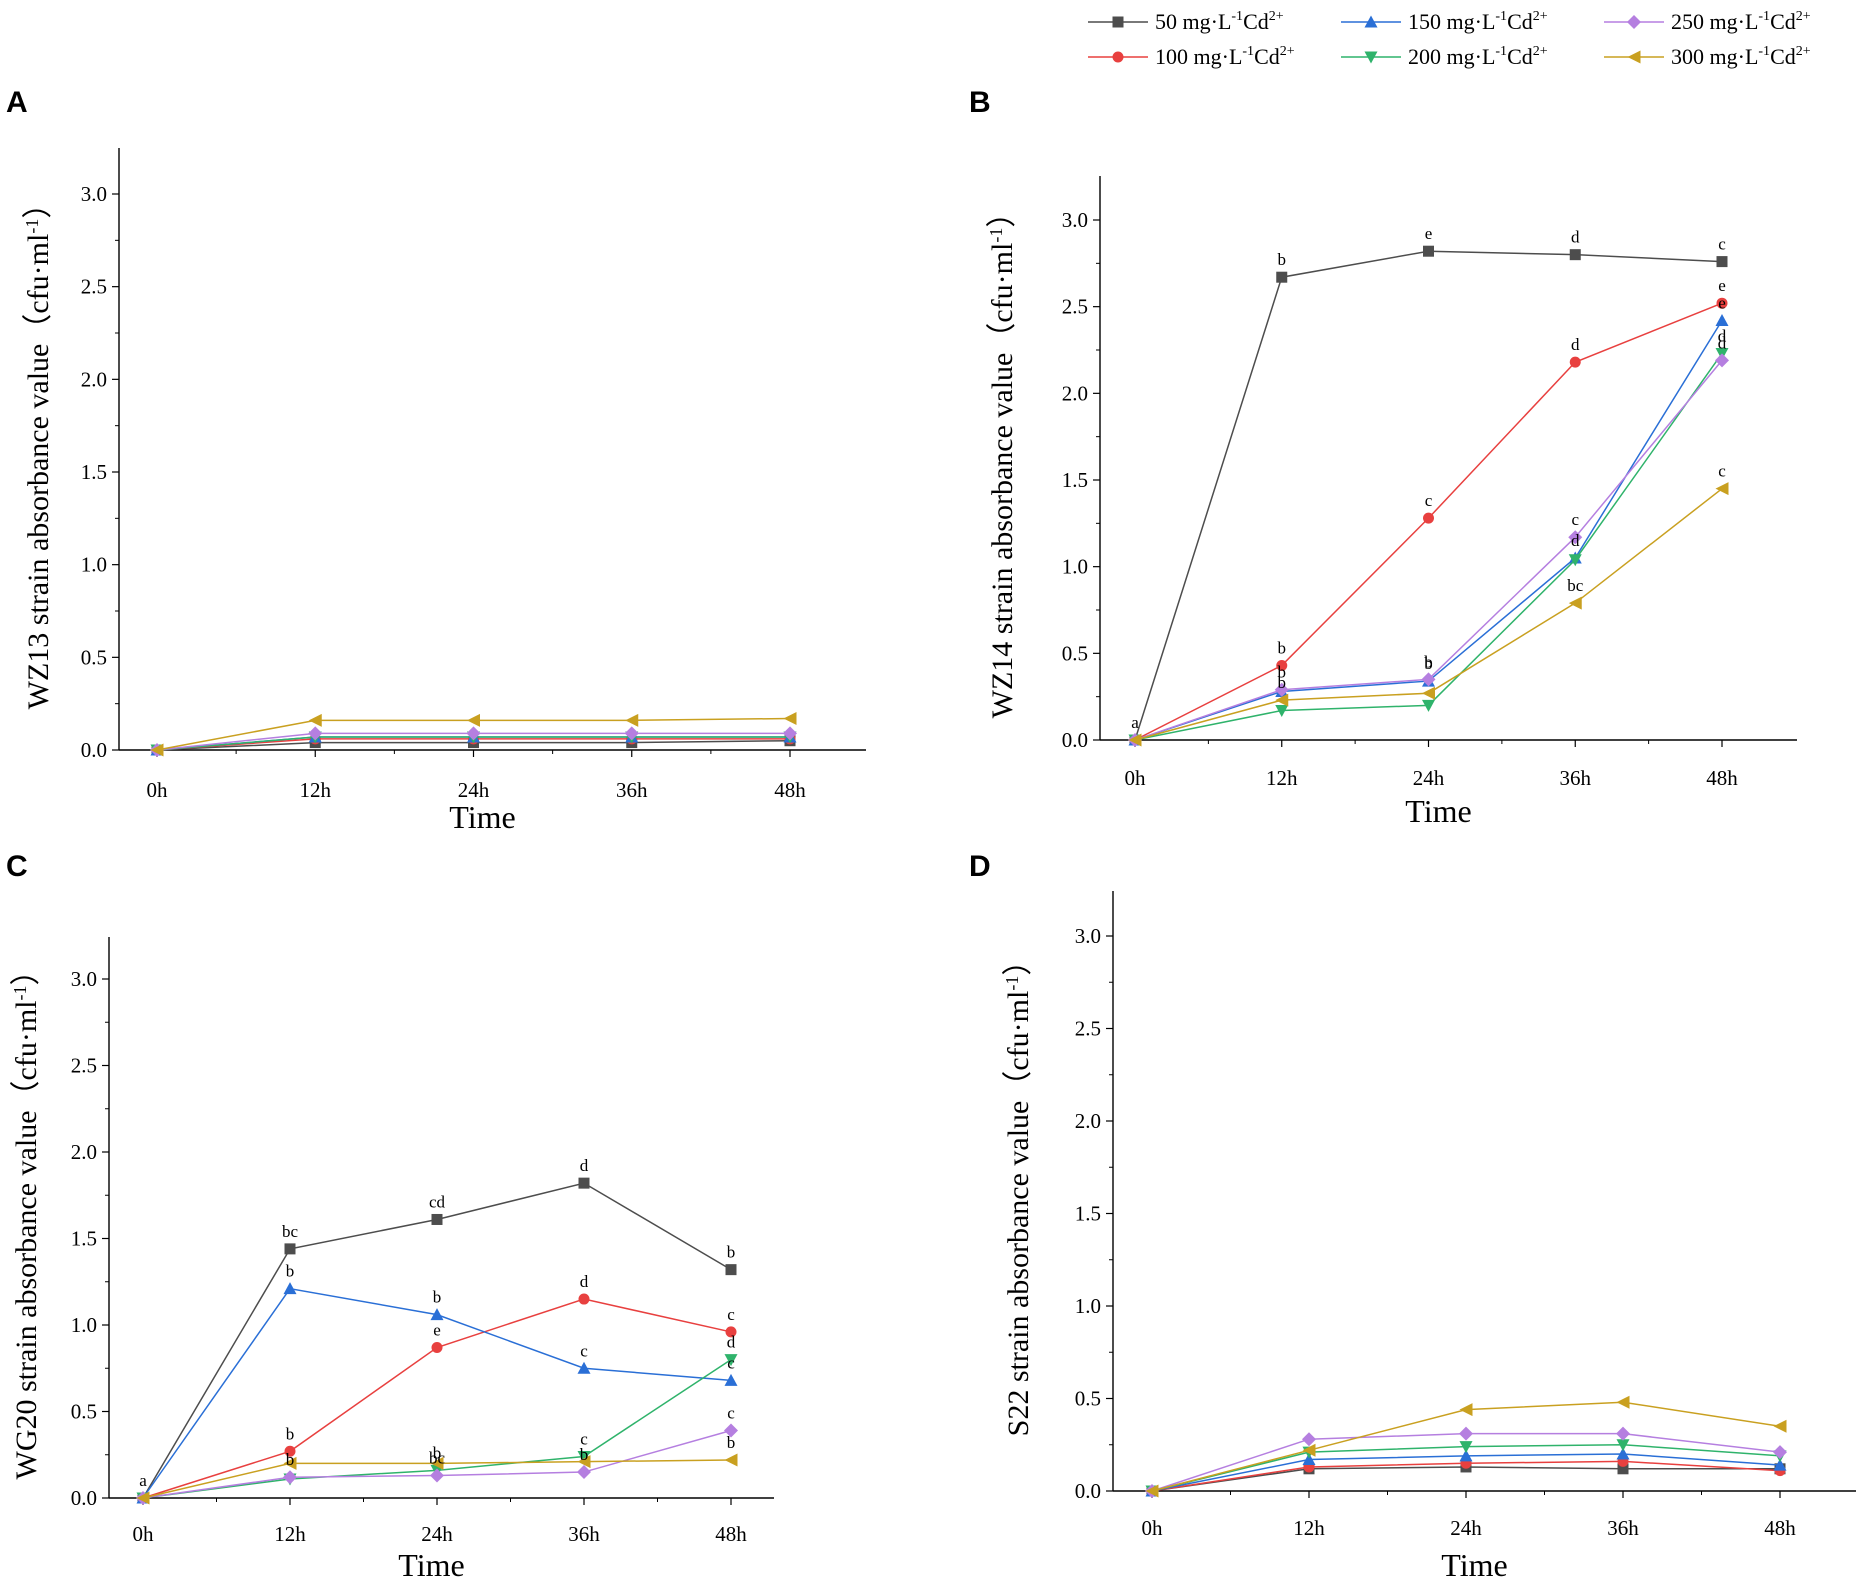 The image size is (1867, 1584). Describe the element at coordinates (1478, 56) in the screenshot. I see `legend-label: 200 mg·L-1Cd2+` at that location.